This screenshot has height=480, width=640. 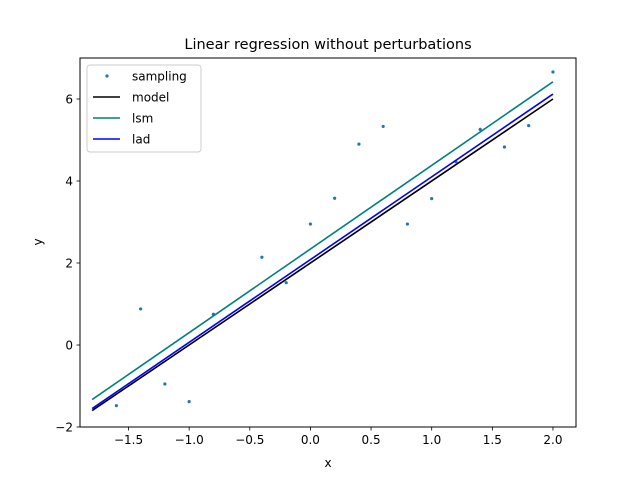 I want to click on x-tick-label: 0.0, so click(x=310, y=440).